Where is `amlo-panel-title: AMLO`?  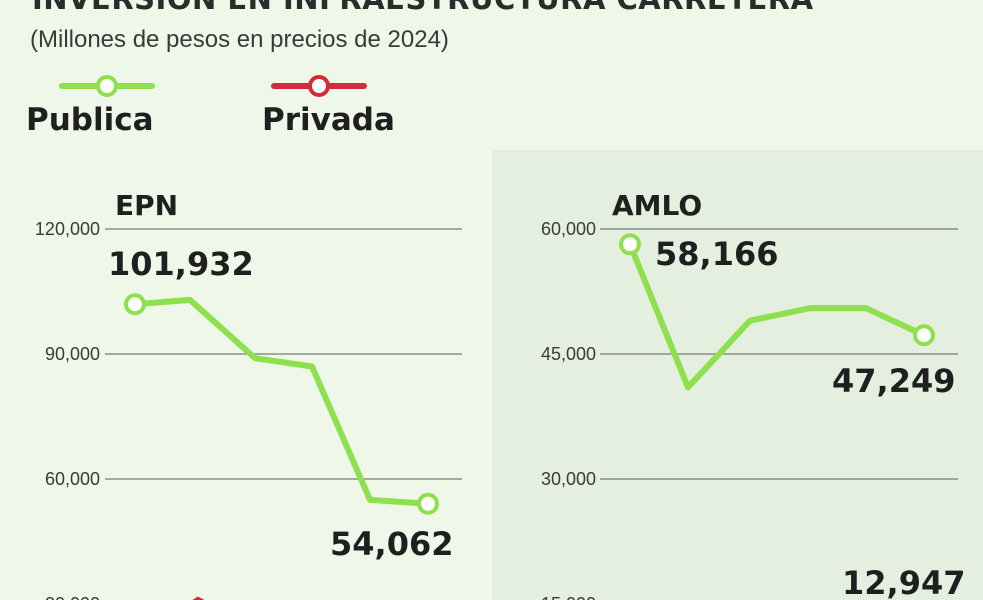 amlo-panel-title: AMLO is located at coordinates (657, 205).